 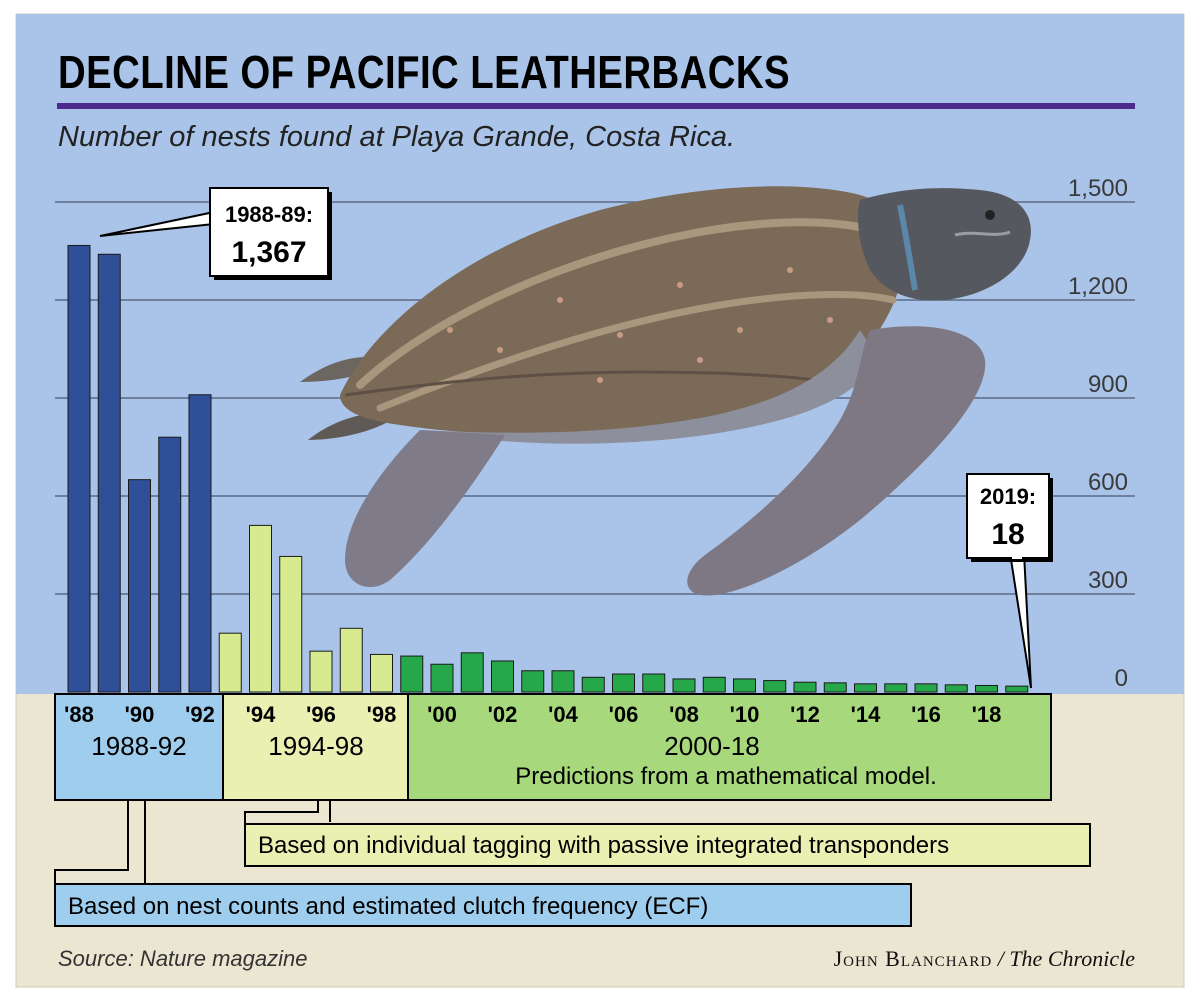 I want to click on bar-1992, so click(x=200, y=543).